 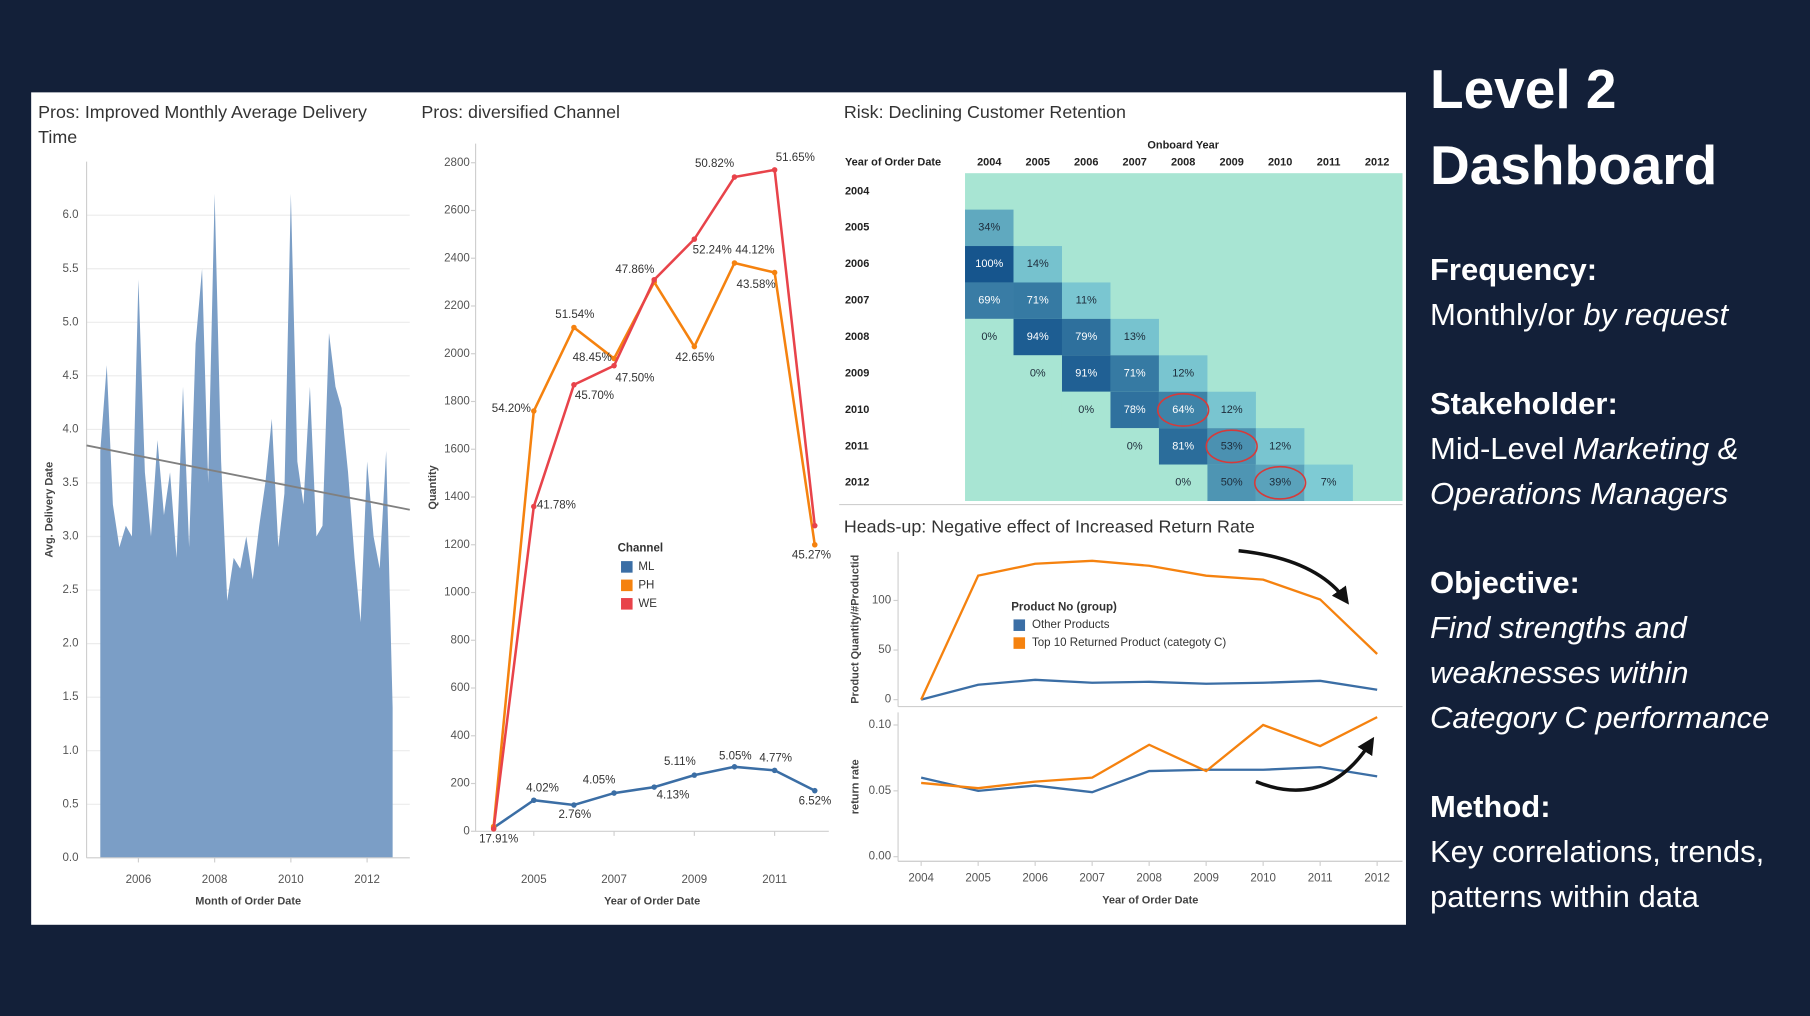 I want to click on column-label: 2007, so click(x=1135, y=163).